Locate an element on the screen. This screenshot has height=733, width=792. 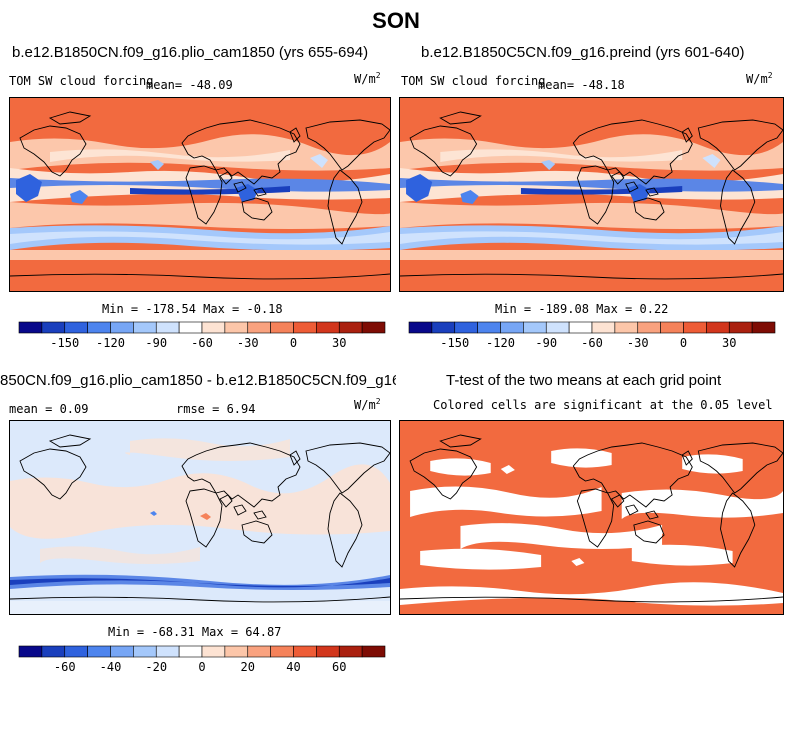
colorbar-top-left-tick-label: -60 is located at coordinates (202, 343).